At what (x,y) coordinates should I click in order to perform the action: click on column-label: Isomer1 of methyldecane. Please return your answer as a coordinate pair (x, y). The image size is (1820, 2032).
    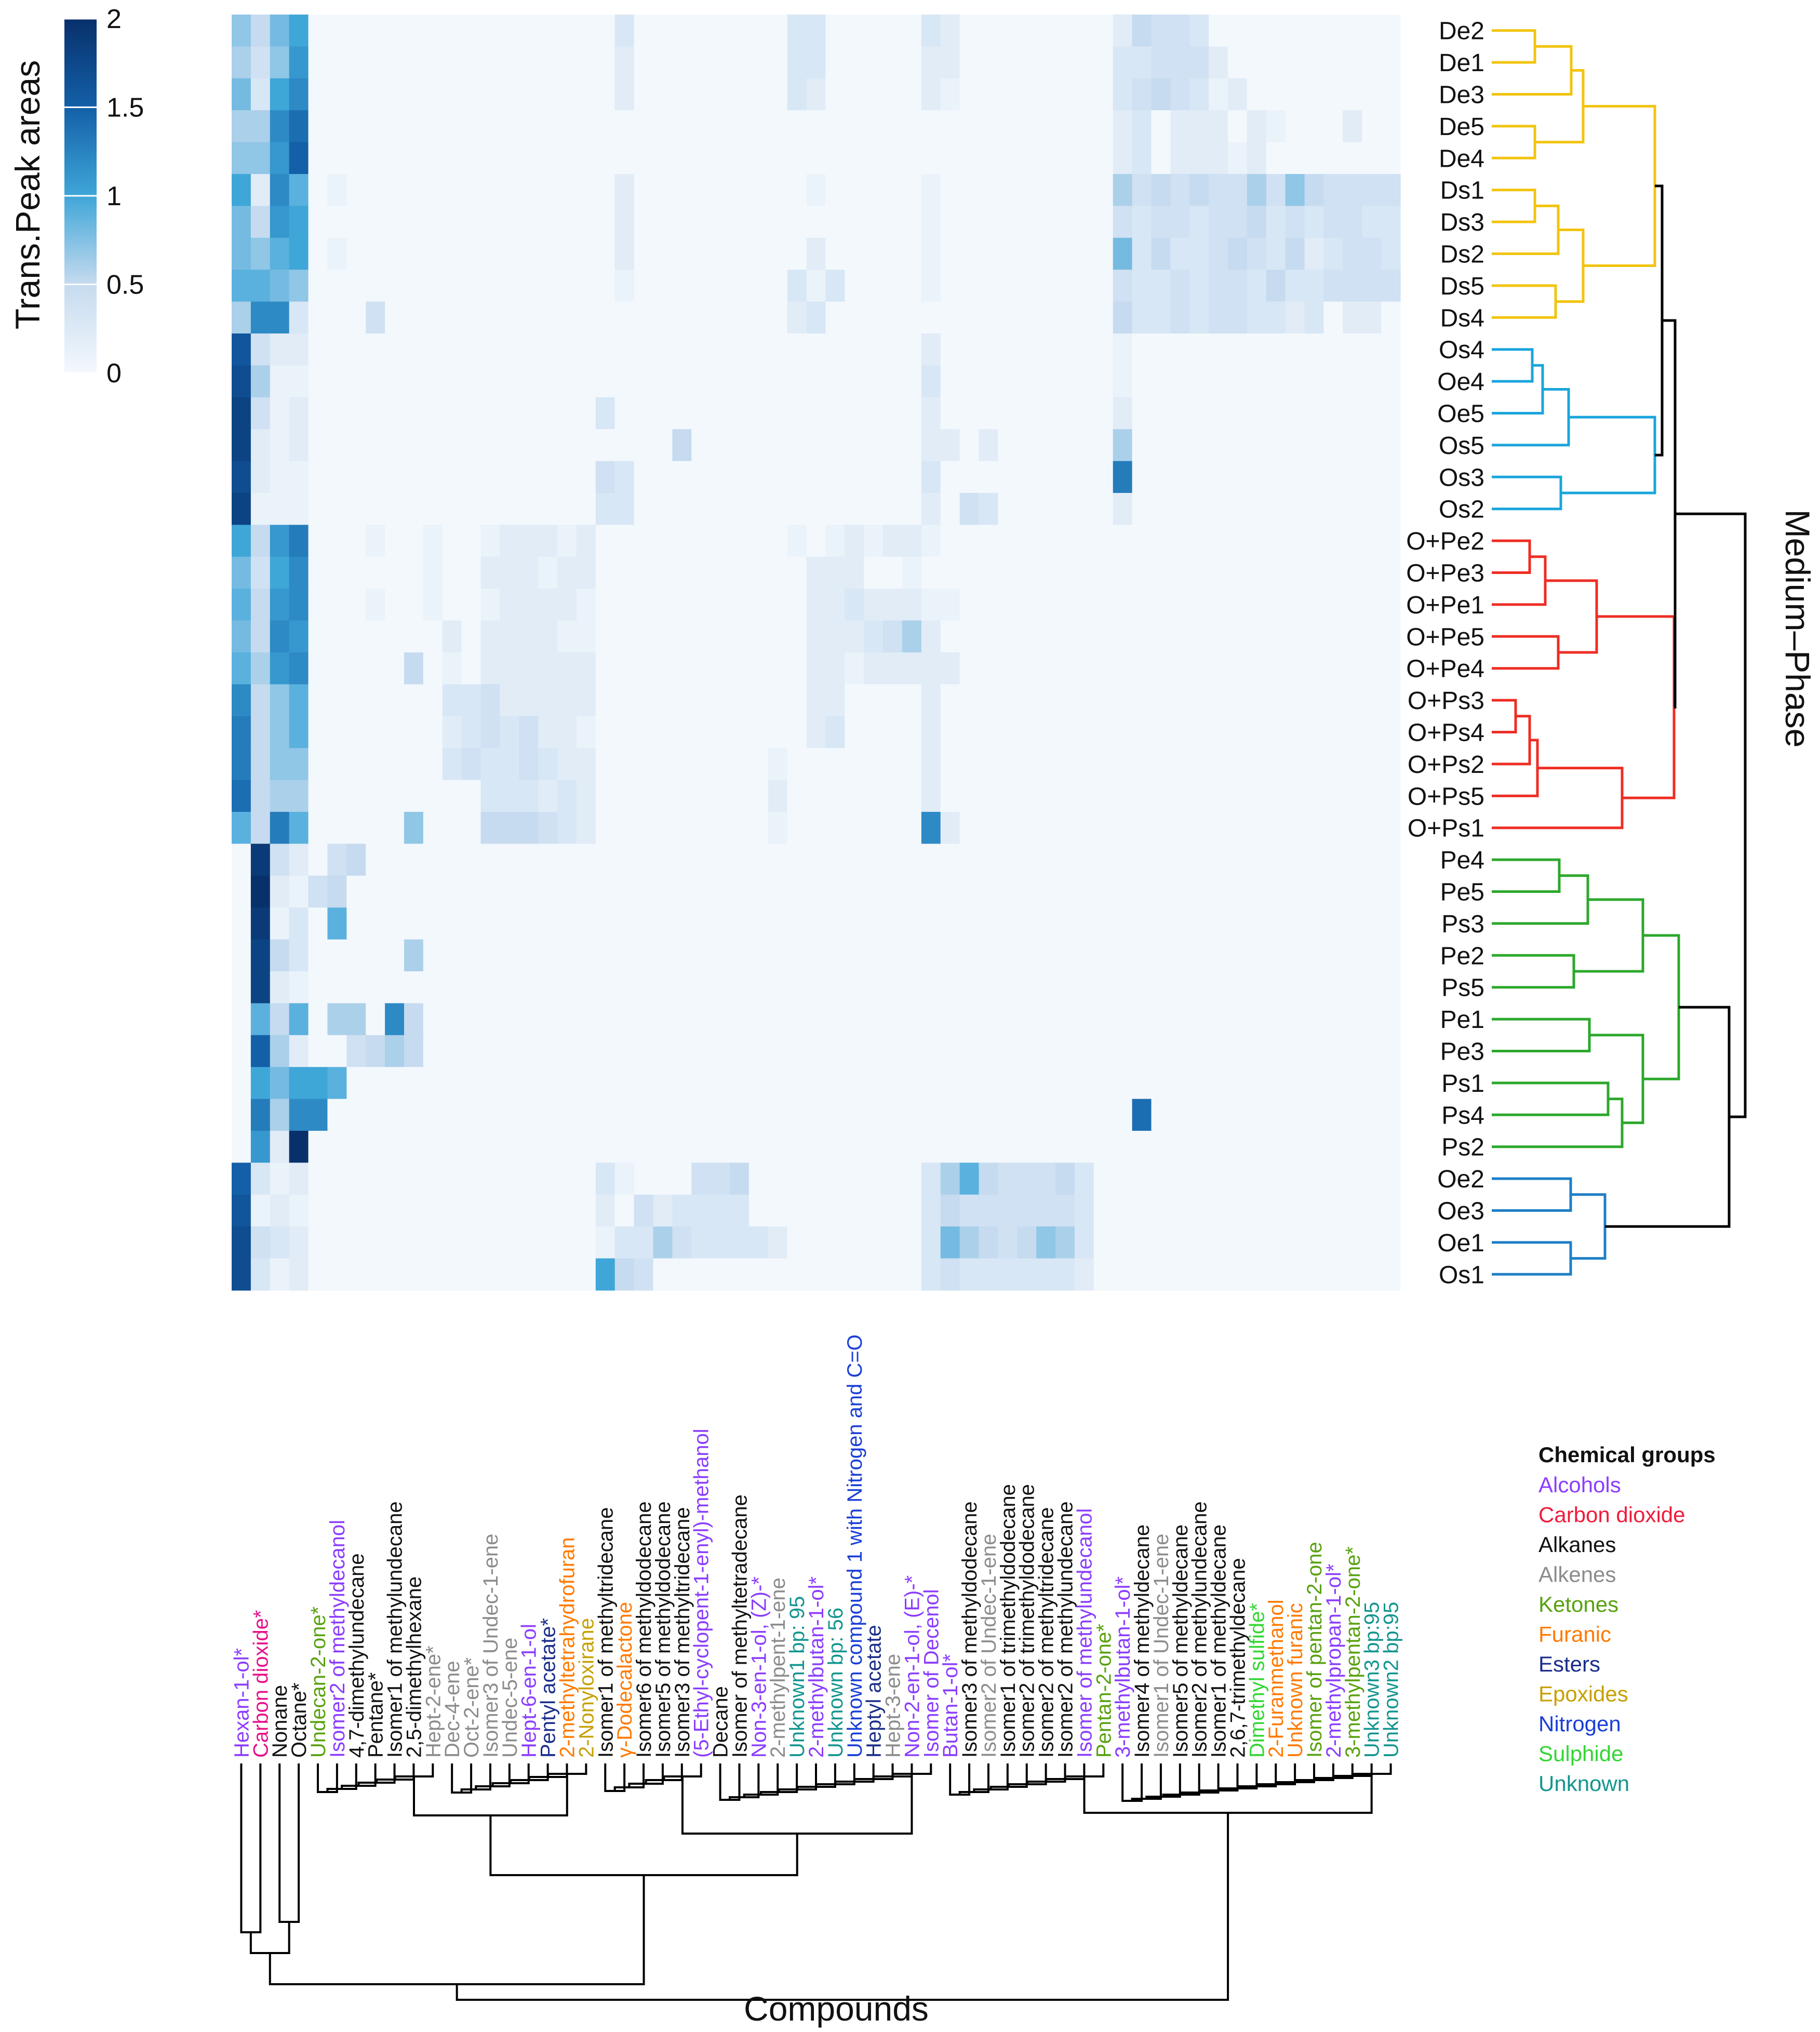
    Looking at the image, I should click on (1219, 1641).